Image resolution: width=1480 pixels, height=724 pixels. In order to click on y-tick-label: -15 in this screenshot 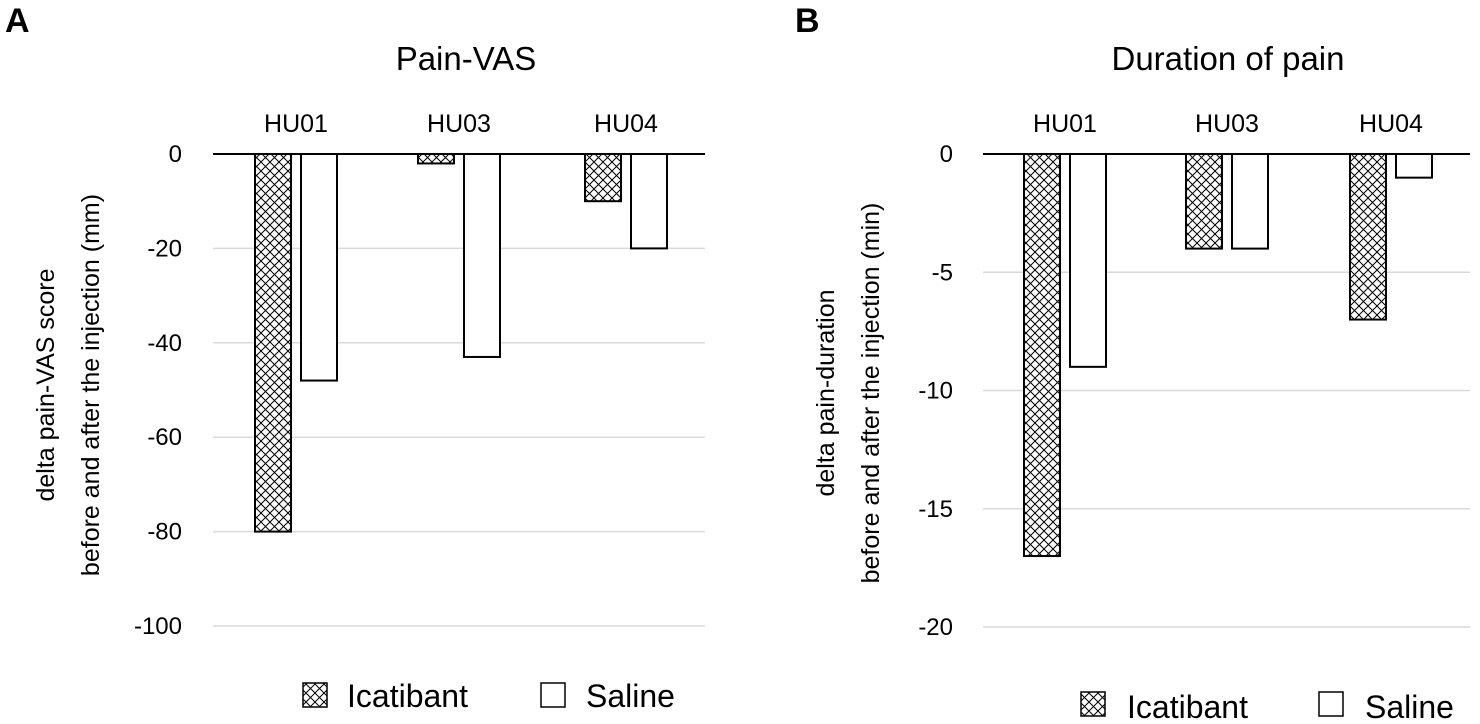, I will do `click(935, 509)`.